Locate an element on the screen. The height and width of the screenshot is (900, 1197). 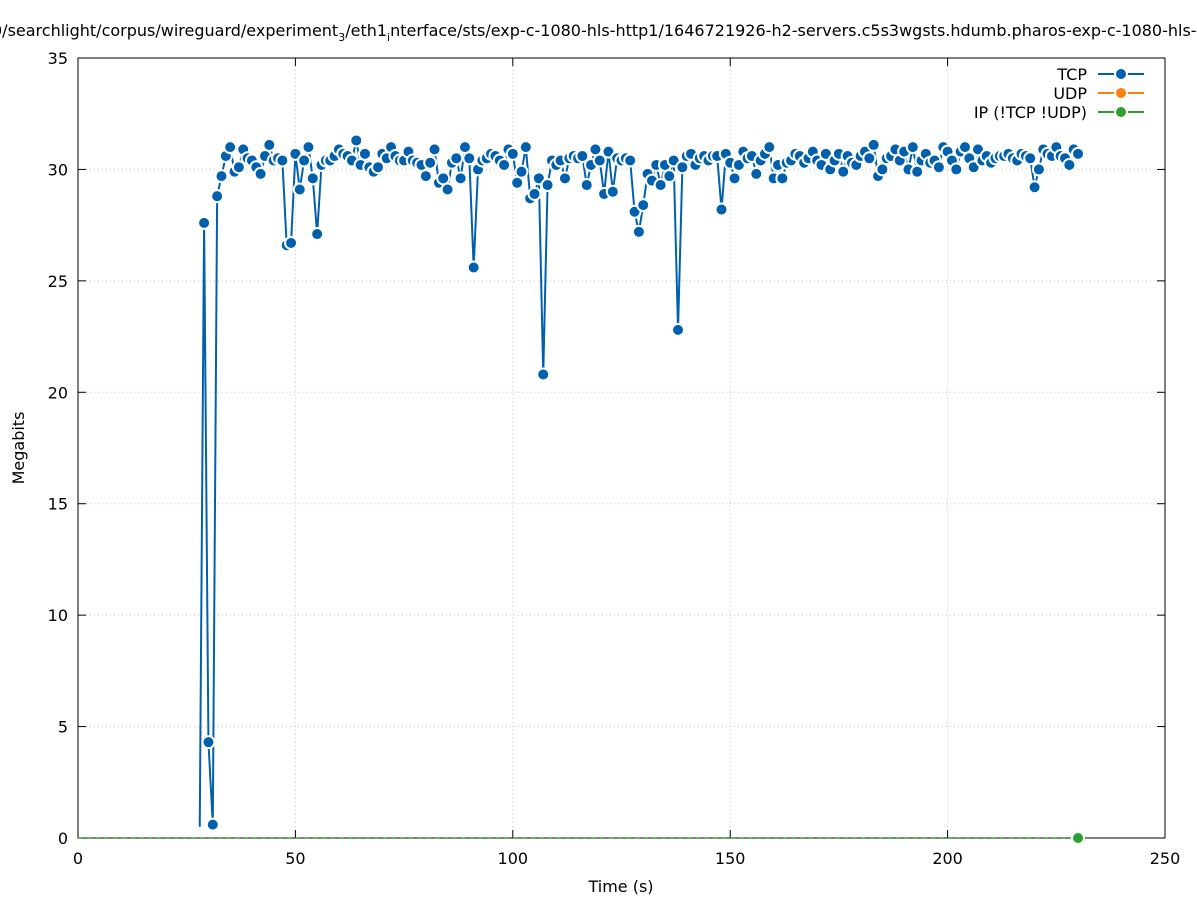
legend-item-ip: IP (!TCP !UDP) is located at coordinates (1059, 112).